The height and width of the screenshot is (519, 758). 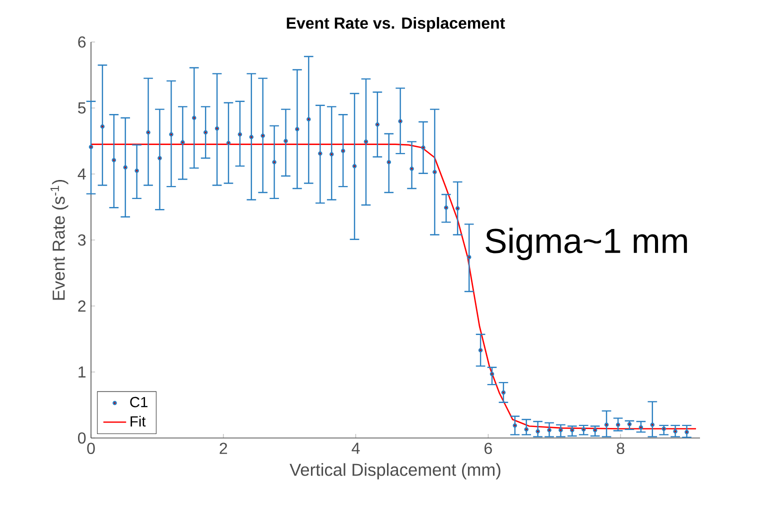 What do you see at coordinates (488, 448) in the screenshot?
I see `x-tick-label: 6` at bounding box center [488, 448].